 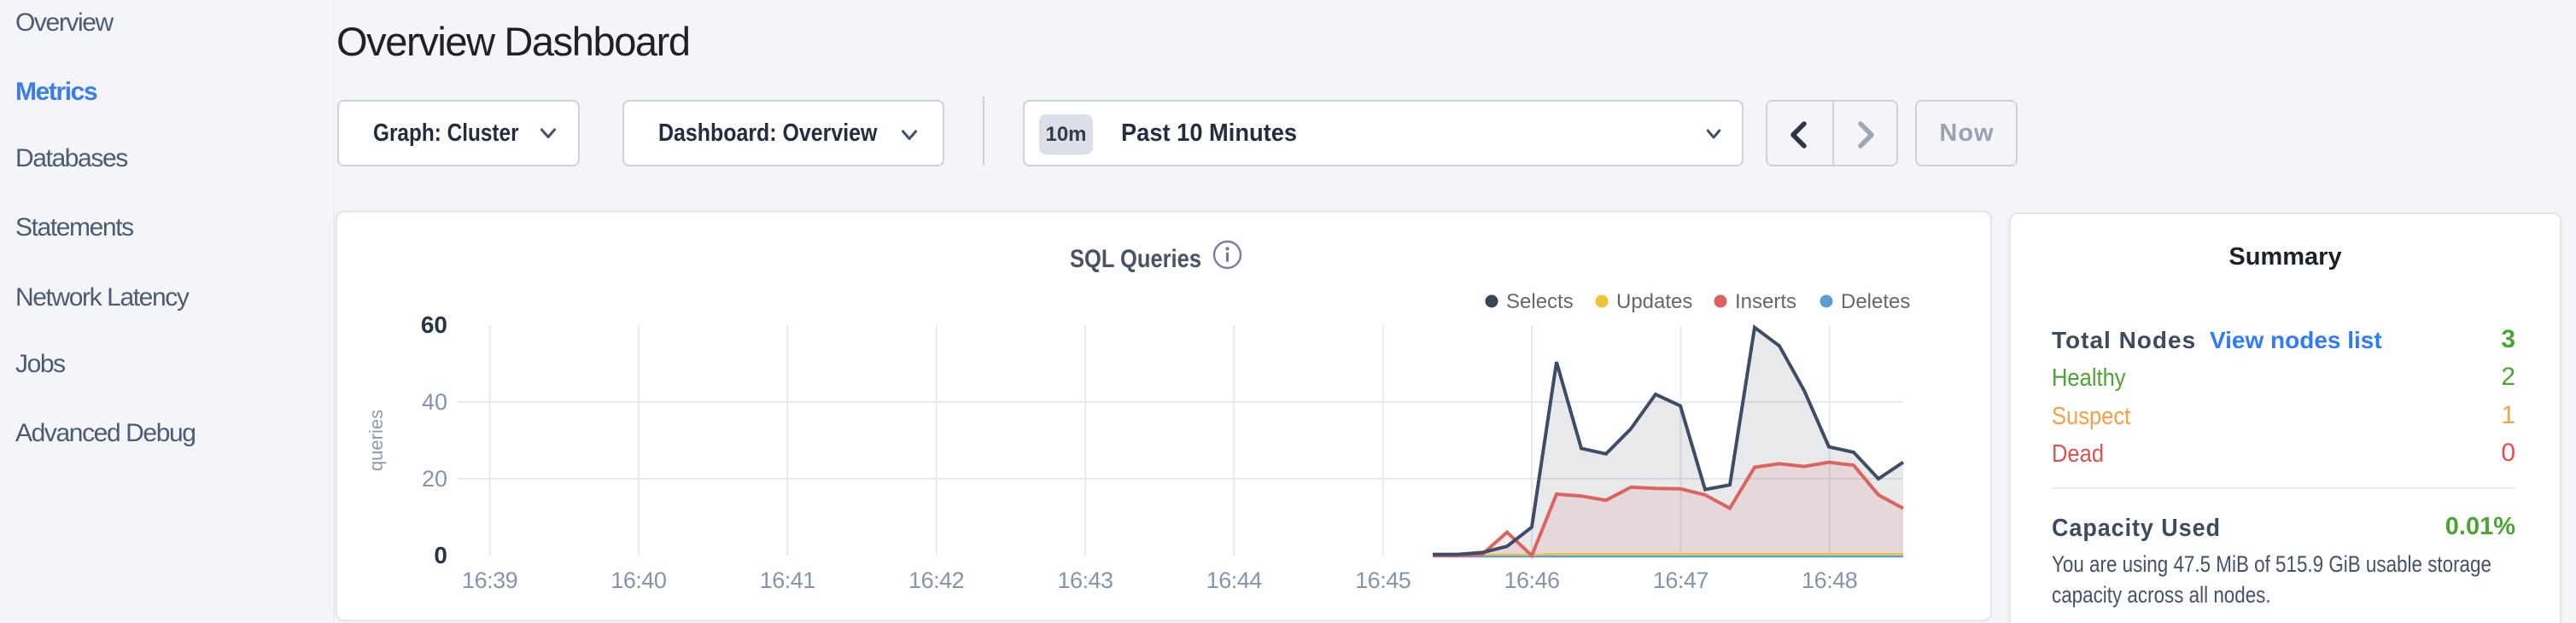 What do you see at coordinates (1085, 580) in the screenshot?
I see `svg-text: 16:43` at bounding box center [1085, 580].